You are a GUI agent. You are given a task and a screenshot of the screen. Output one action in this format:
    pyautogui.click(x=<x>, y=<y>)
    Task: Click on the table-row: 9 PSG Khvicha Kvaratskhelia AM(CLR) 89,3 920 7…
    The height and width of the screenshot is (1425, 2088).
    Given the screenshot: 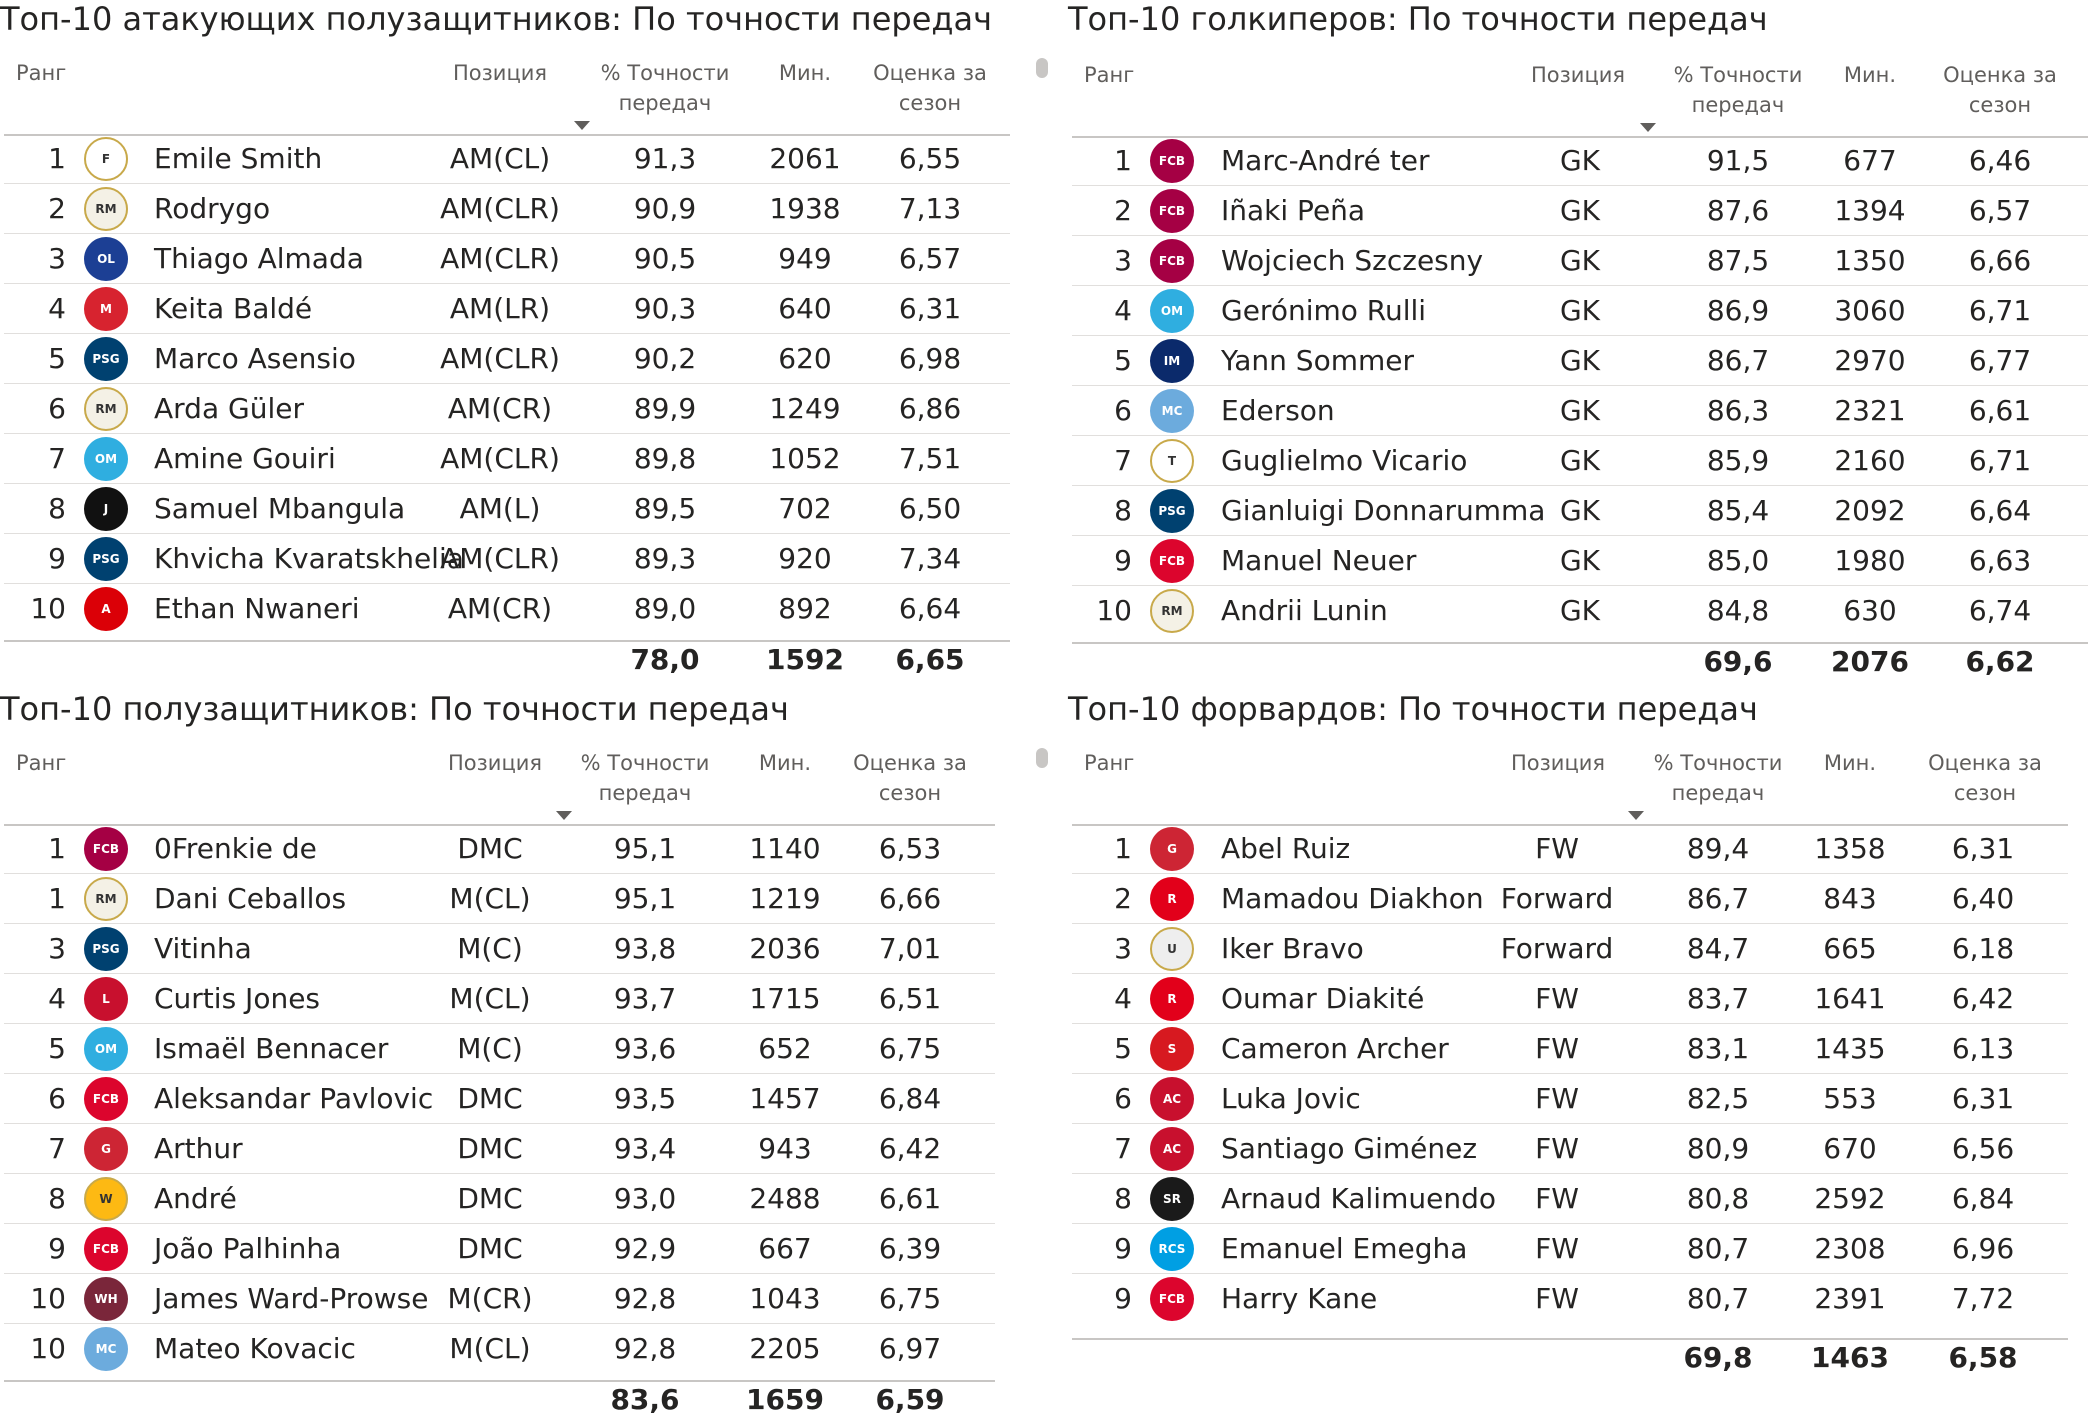 What is the action you would take?
    pyautogui.click(x=505, y=559)
    